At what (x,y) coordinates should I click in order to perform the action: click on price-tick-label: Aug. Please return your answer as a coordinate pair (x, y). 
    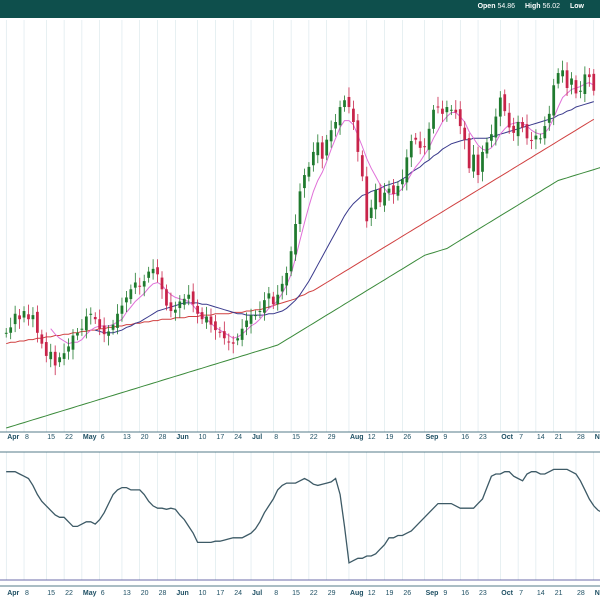
    Looking at the image, I should click on (357, 437).